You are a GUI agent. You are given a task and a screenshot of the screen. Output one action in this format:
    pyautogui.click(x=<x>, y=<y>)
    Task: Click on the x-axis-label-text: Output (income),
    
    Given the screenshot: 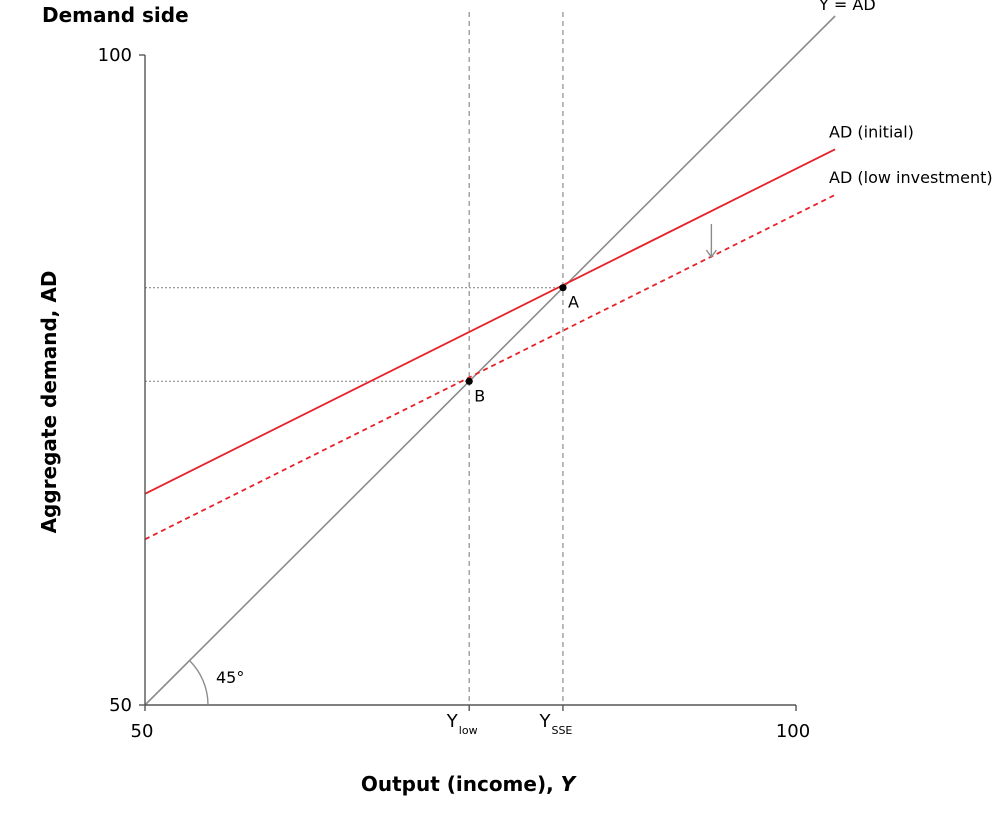 What is the action you would take?
    pyautogui.click(x=461, y=784)
    